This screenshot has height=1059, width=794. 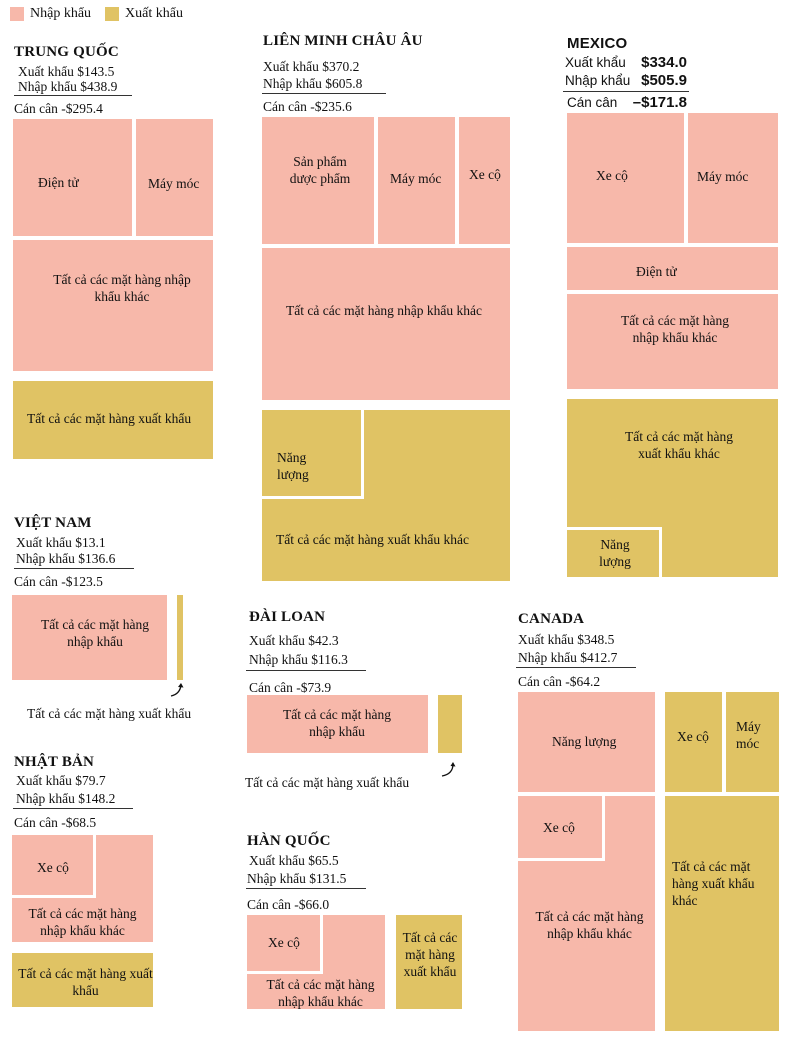 I want to click on legend-import: Nhập khẩu, so click(x=50, y=14).